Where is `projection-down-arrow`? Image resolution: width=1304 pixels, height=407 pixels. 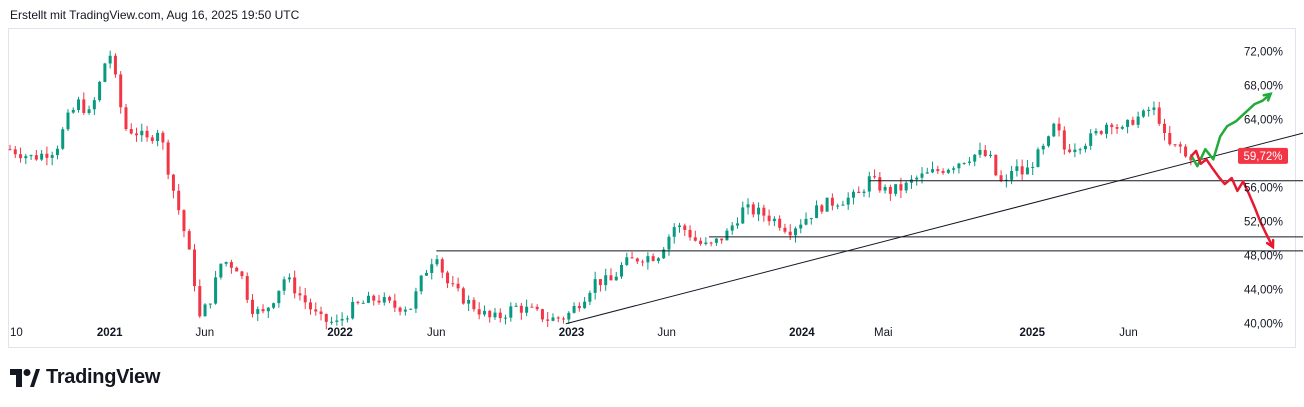
projection-down-arrow is located at coordinates (1232, 199).